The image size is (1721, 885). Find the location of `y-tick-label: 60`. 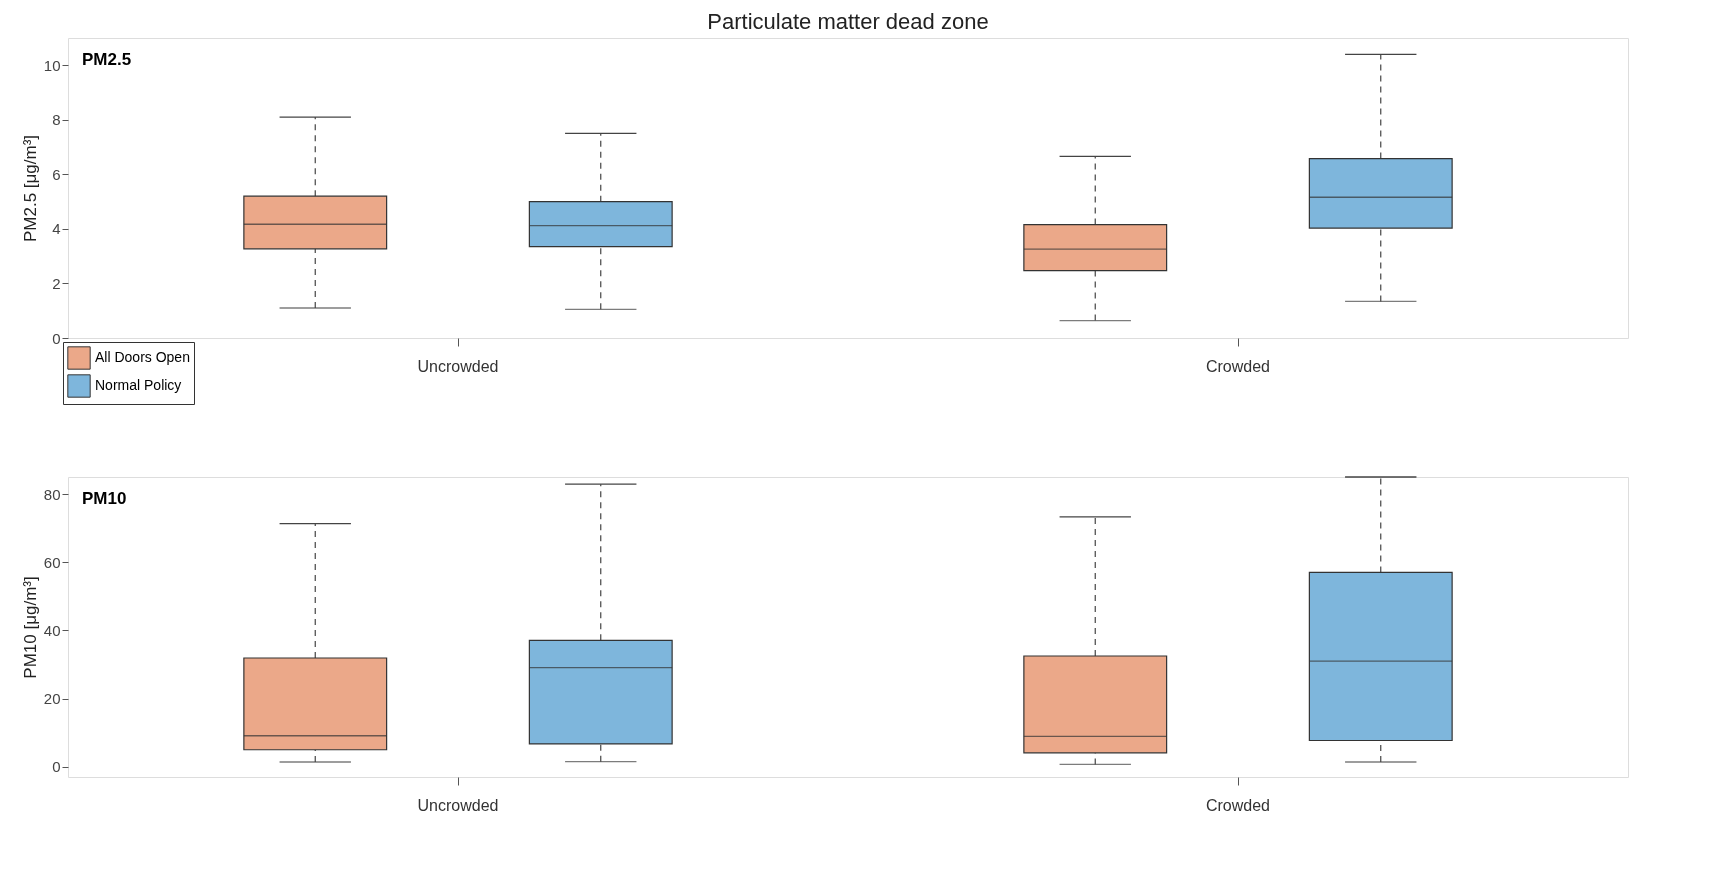

y-tick-label: 60 is located at coordinates (52, 562).